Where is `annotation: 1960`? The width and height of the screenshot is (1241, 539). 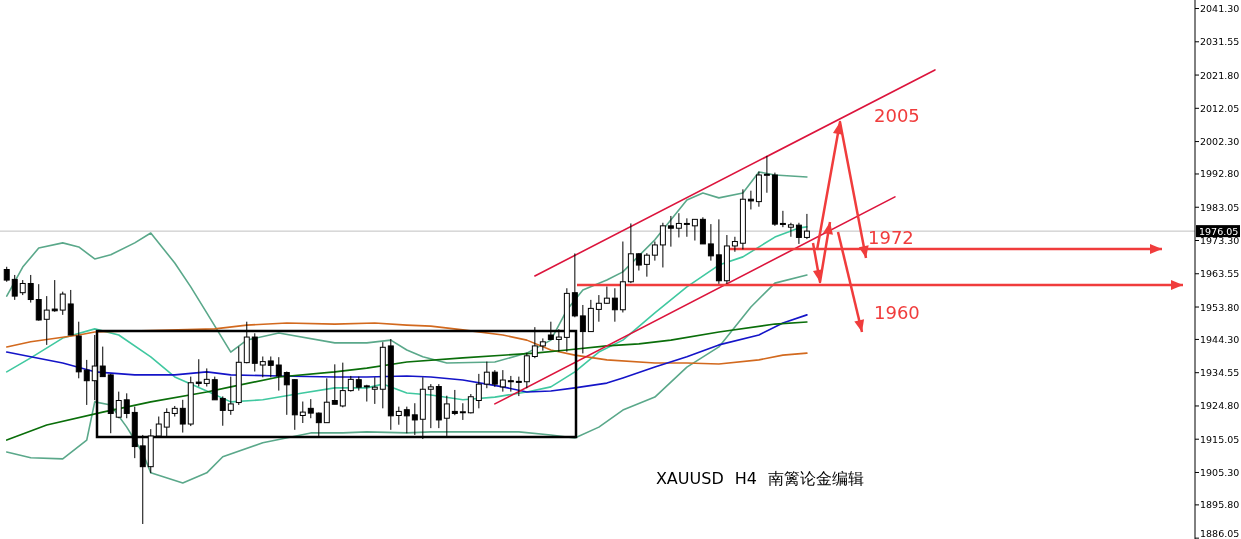
annotation: 1960 is located at coordinates (897, 312).